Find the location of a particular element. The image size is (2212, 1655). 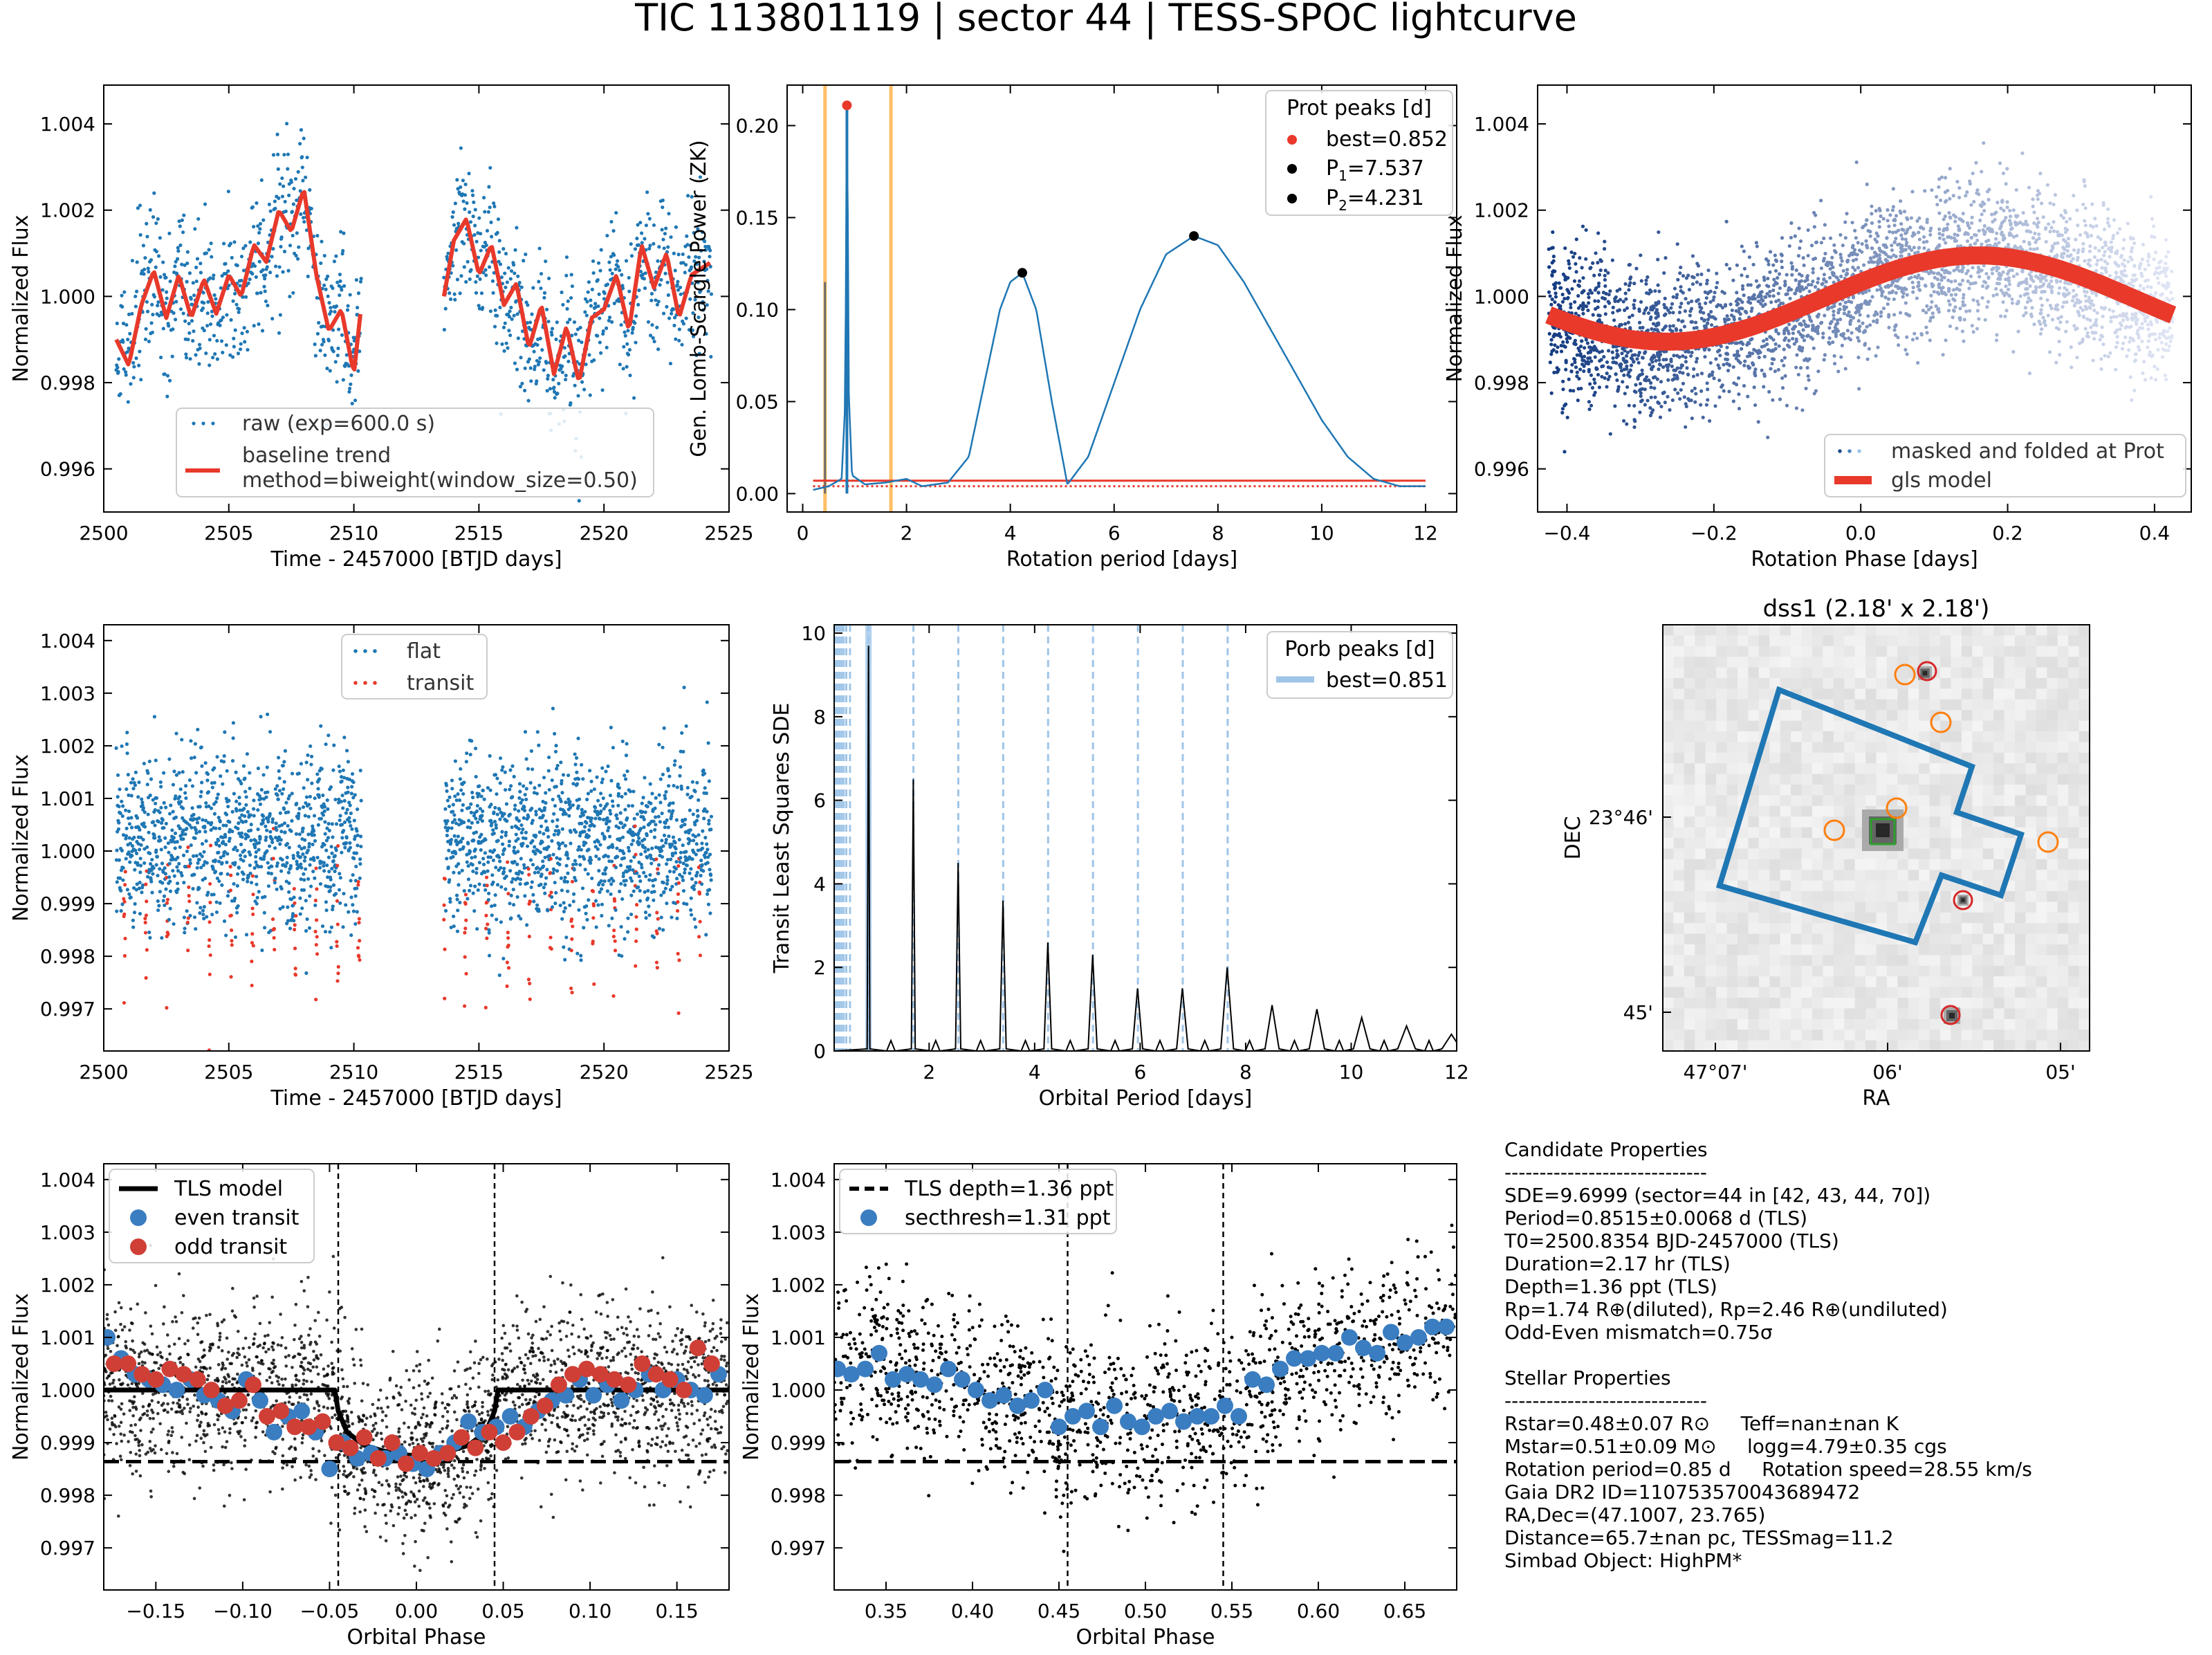

gls-p2-peak-marker is located at coordinates (1023, 273).